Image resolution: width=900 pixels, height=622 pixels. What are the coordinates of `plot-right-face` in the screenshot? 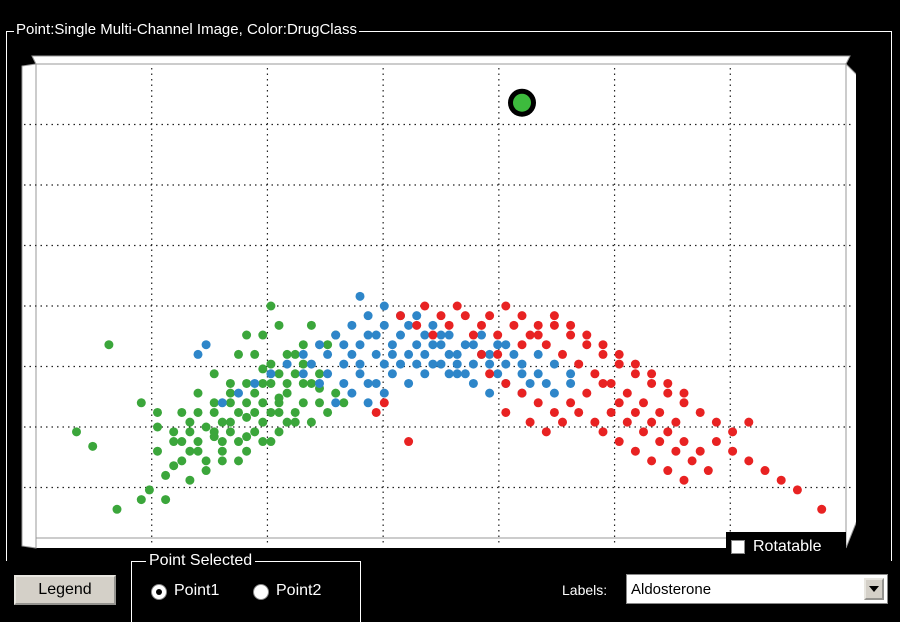 It's located at (850, 305).